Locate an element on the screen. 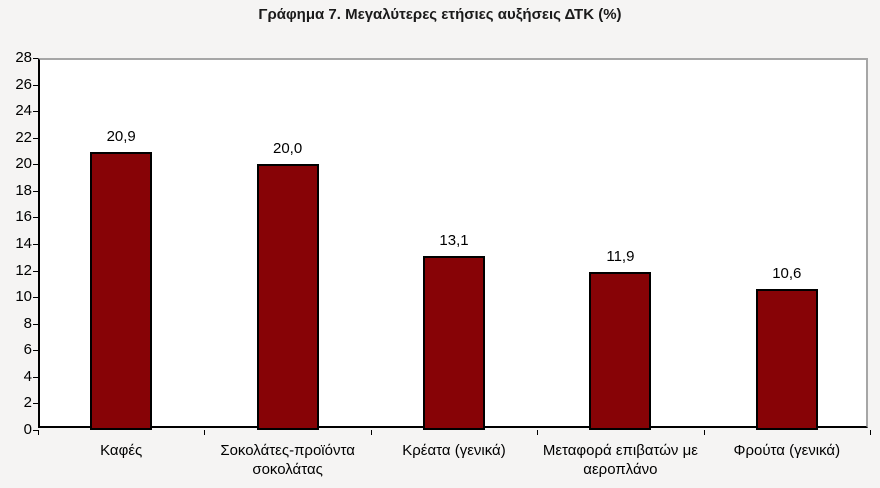 This screenshot has height=488, width=880. y-axis-tick-label: 18 is located at coordinates (23, 190).